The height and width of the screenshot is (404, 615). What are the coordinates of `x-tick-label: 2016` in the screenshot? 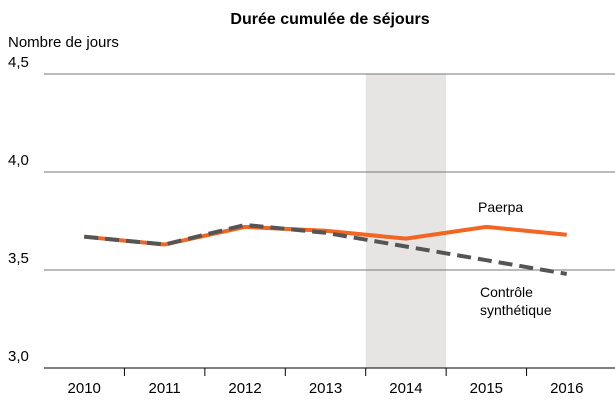 It's located at (566, 388).